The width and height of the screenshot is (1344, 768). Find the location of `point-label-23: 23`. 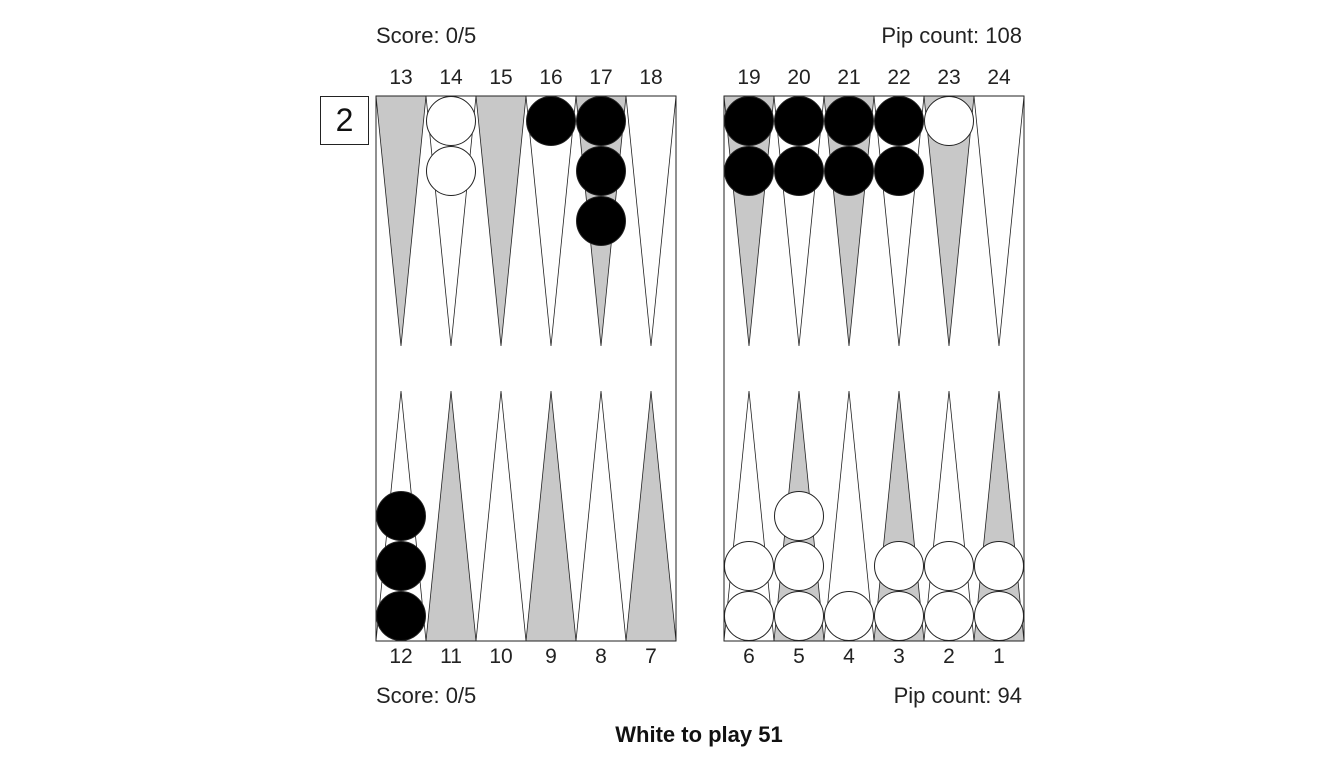

point-label-23: 23 is located at coordinates (949, 77).